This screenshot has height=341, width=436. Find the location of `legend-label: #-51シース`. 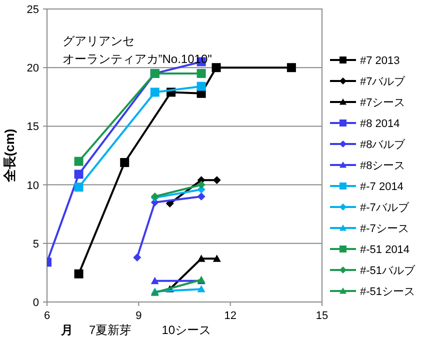

legend-label: #-51シース is located at coordinates (388, 292).